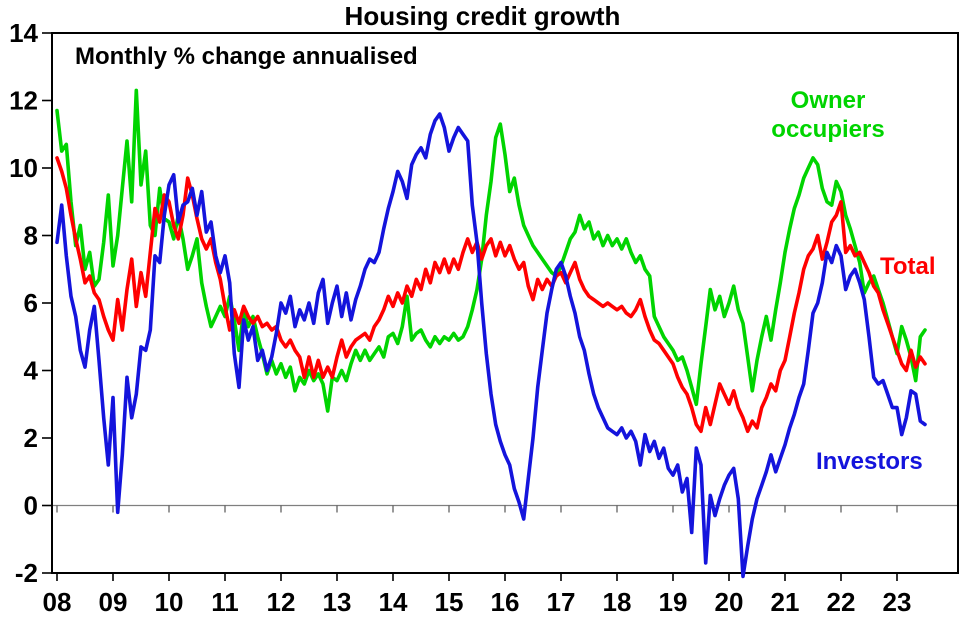 The width and height of the screenshot is (965, 625). I want to click on x-axis-label: 18, so click(617, 602).